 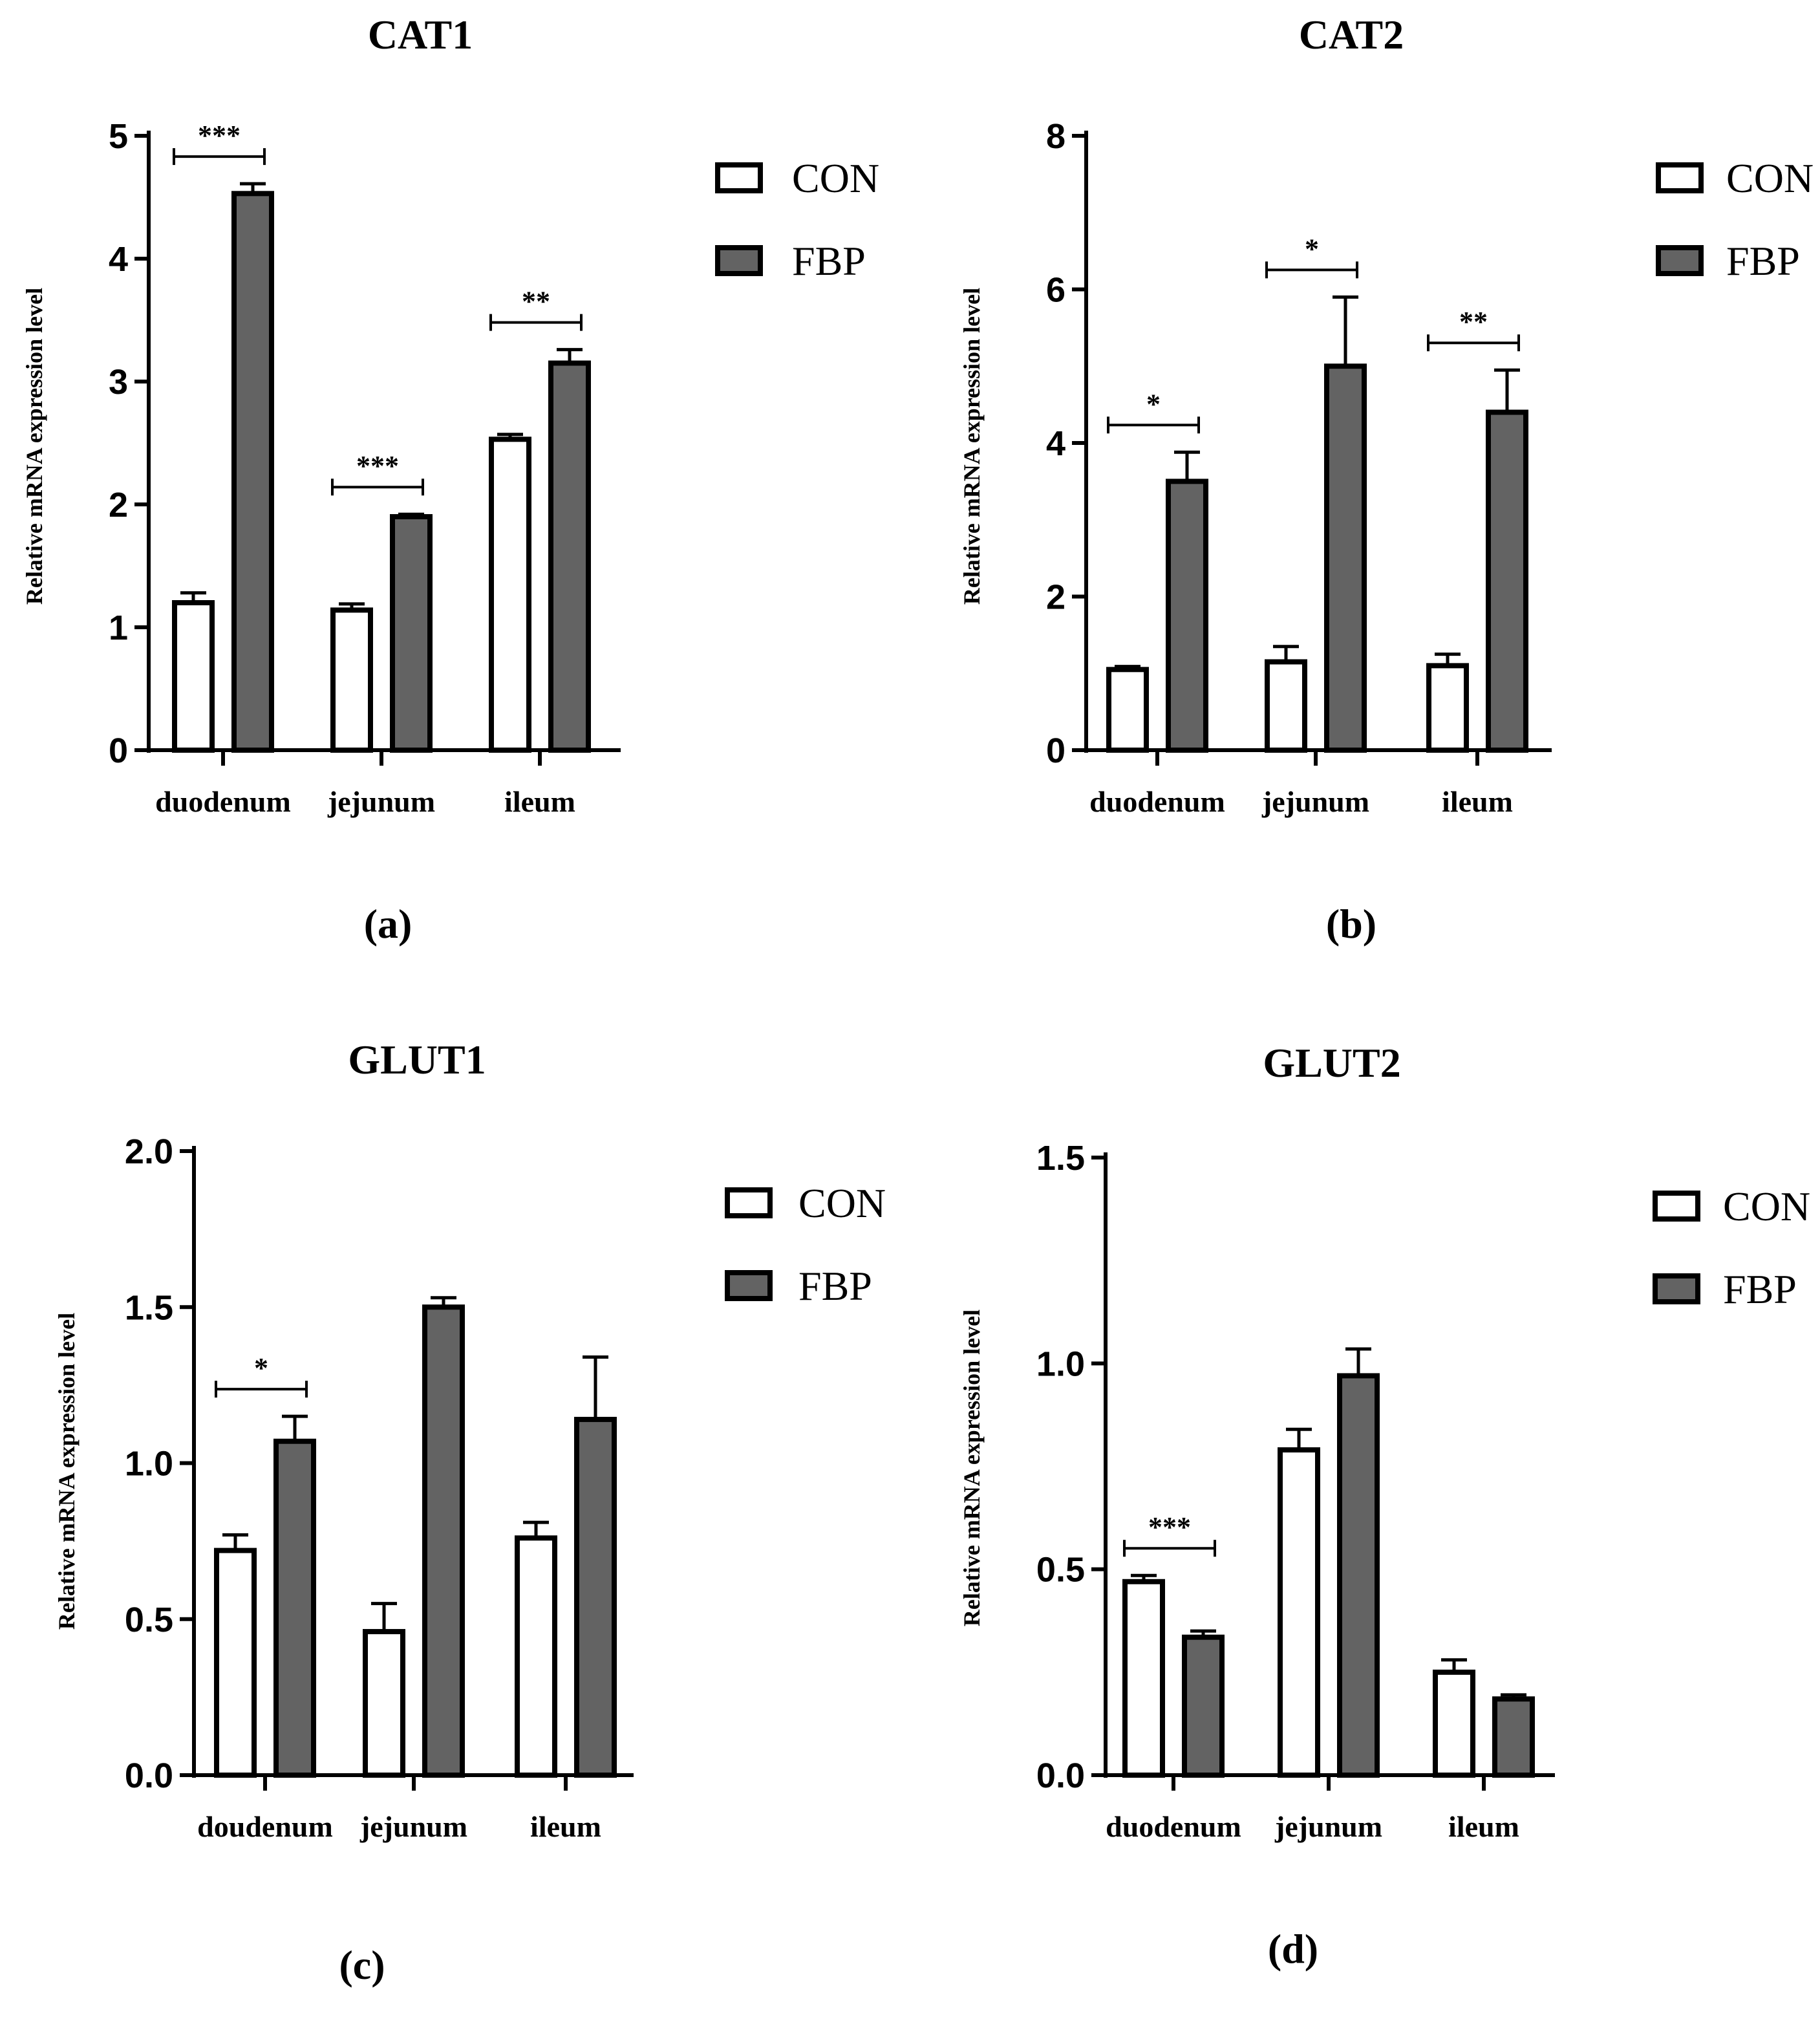 What do you see at coordinates (1055, 136) in the screenshot?
I see `y-tick-label: 8` at bounding box center [1055, 136].